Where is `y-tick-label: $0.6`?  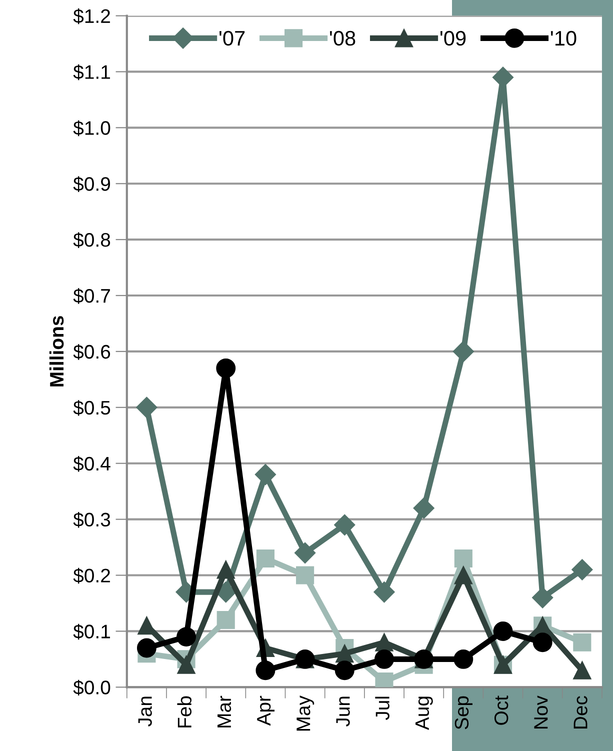 y-tick-label: $0.6 is located at coordinates (91, 352).